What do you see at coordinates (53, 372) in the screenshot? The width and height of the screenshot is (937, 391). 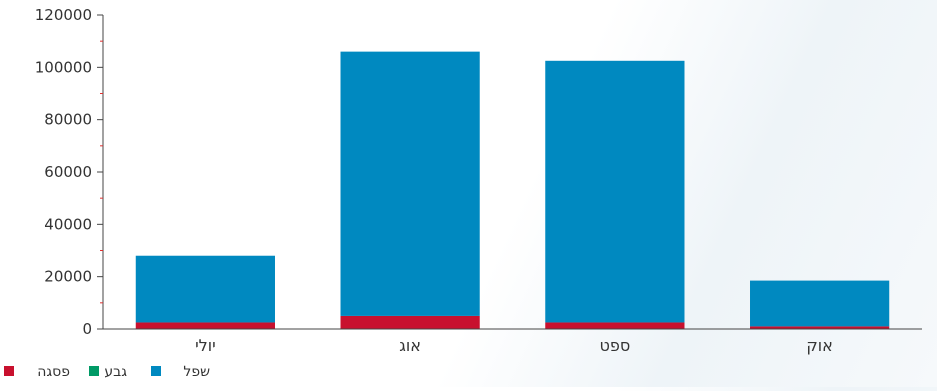 I see `legend-label: פסגה` at bounding box center [53, 372].